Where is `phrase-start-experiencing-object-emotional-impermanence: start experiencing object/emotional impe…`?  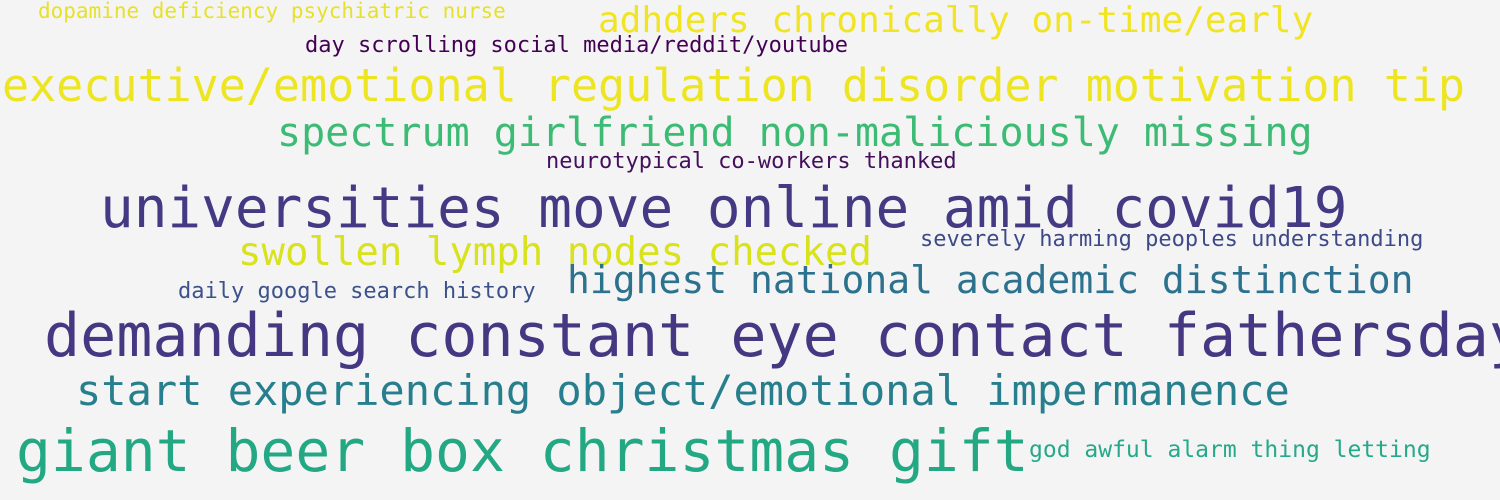
phrase-start-experiencing-object-emotional-impermanence: start experiencing object/emotional impe… is located at coordinates (683, 390).